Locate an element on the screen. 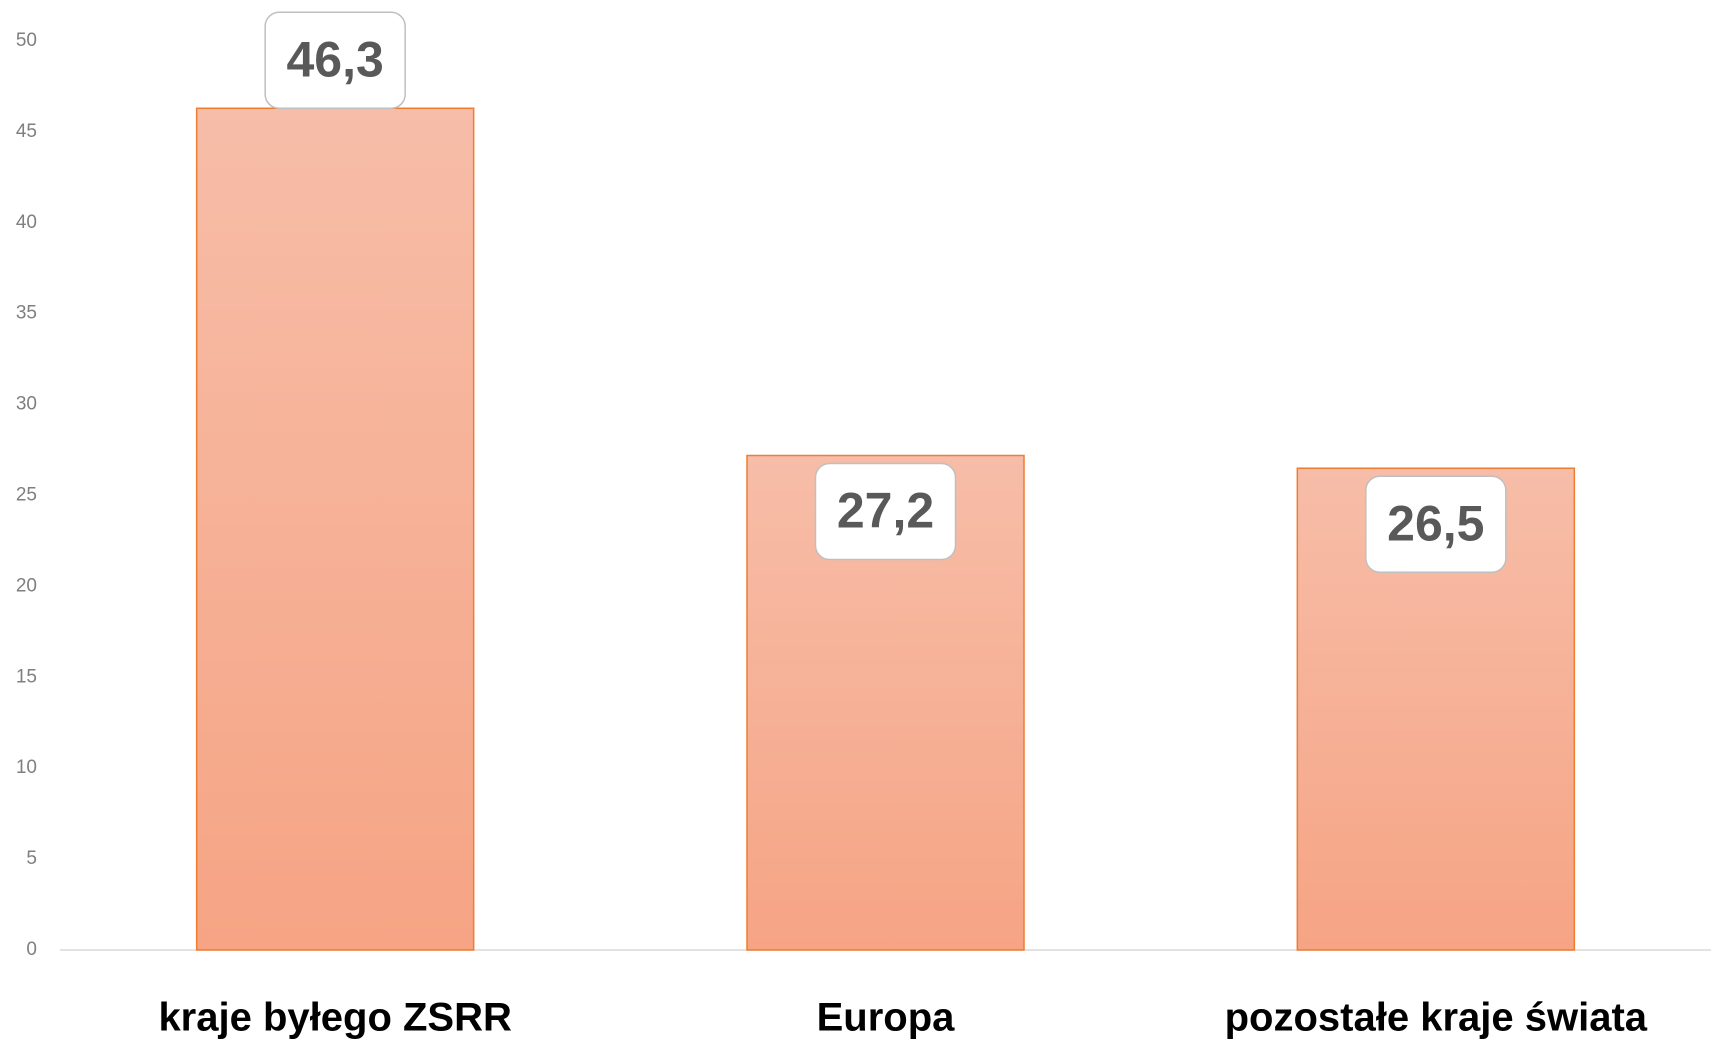 The image size is (1711, 1047). y-tick-label: 45 is located at coordinates (26, 131).